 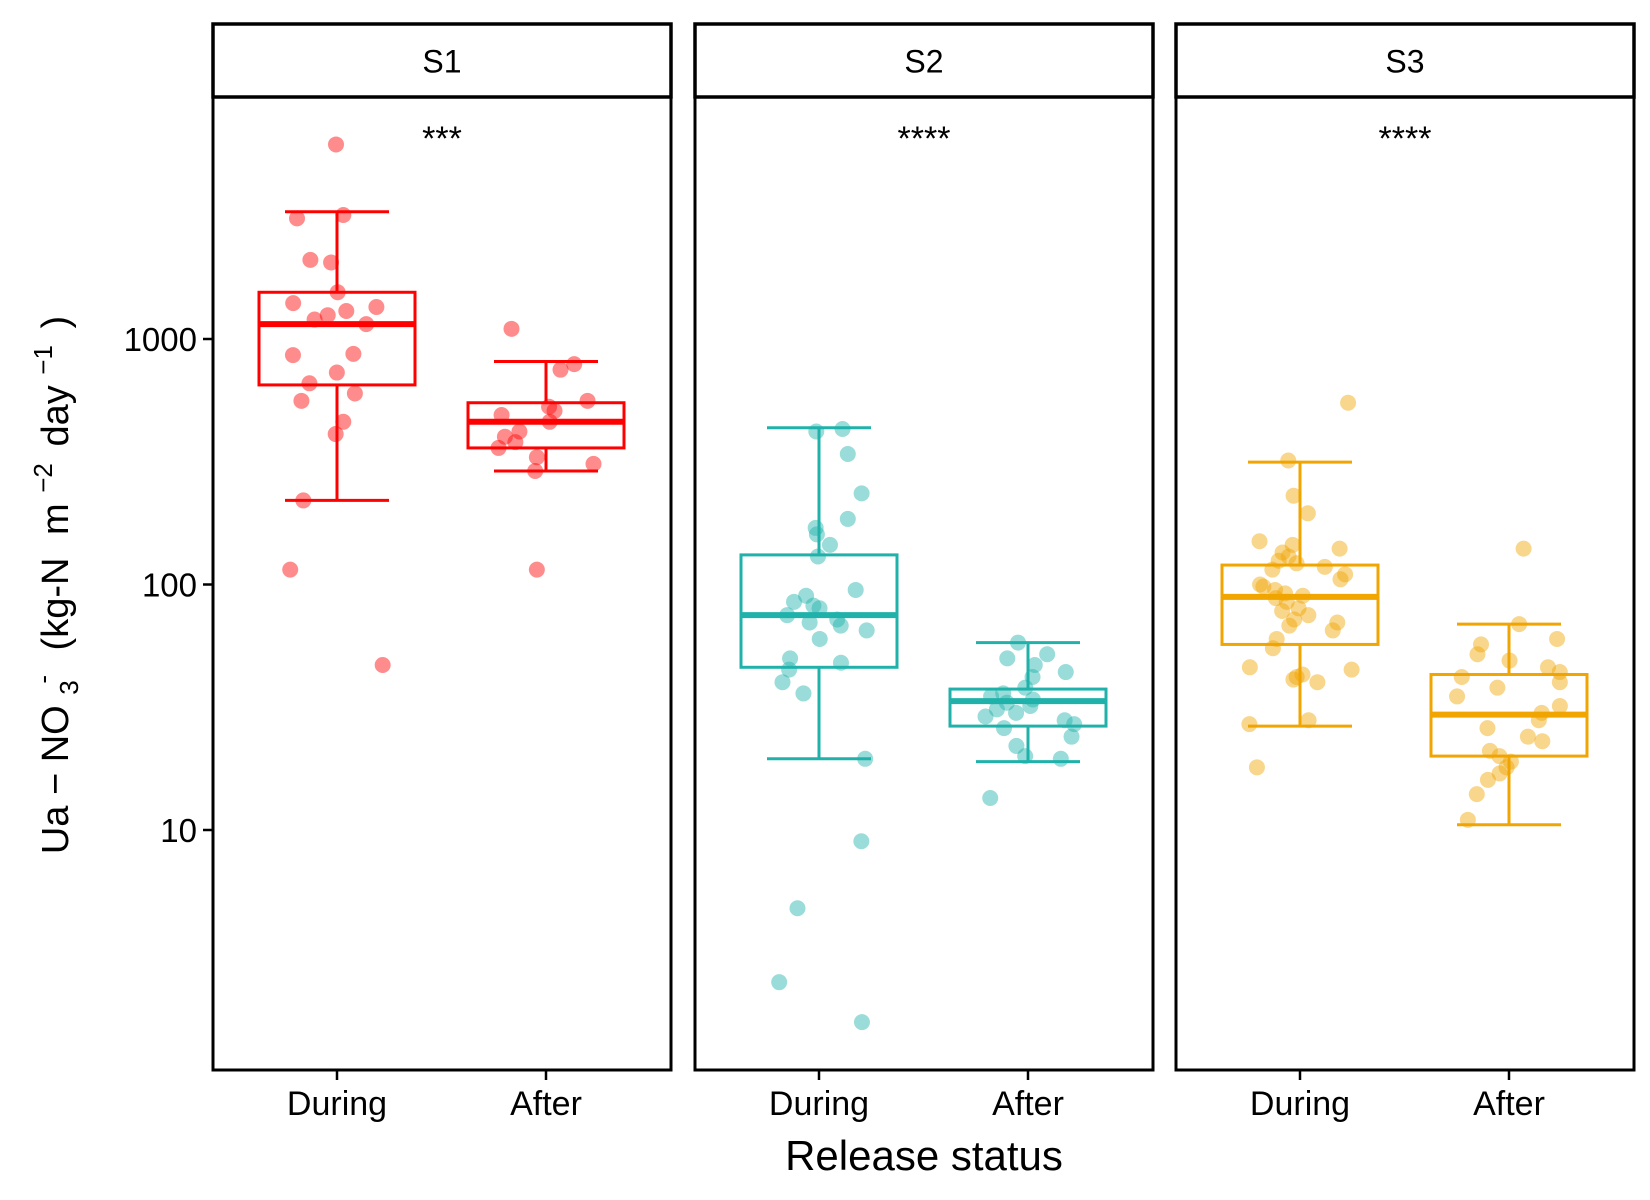 I want to click on y-label-m-sup: −2, so click(x=43, y=478).